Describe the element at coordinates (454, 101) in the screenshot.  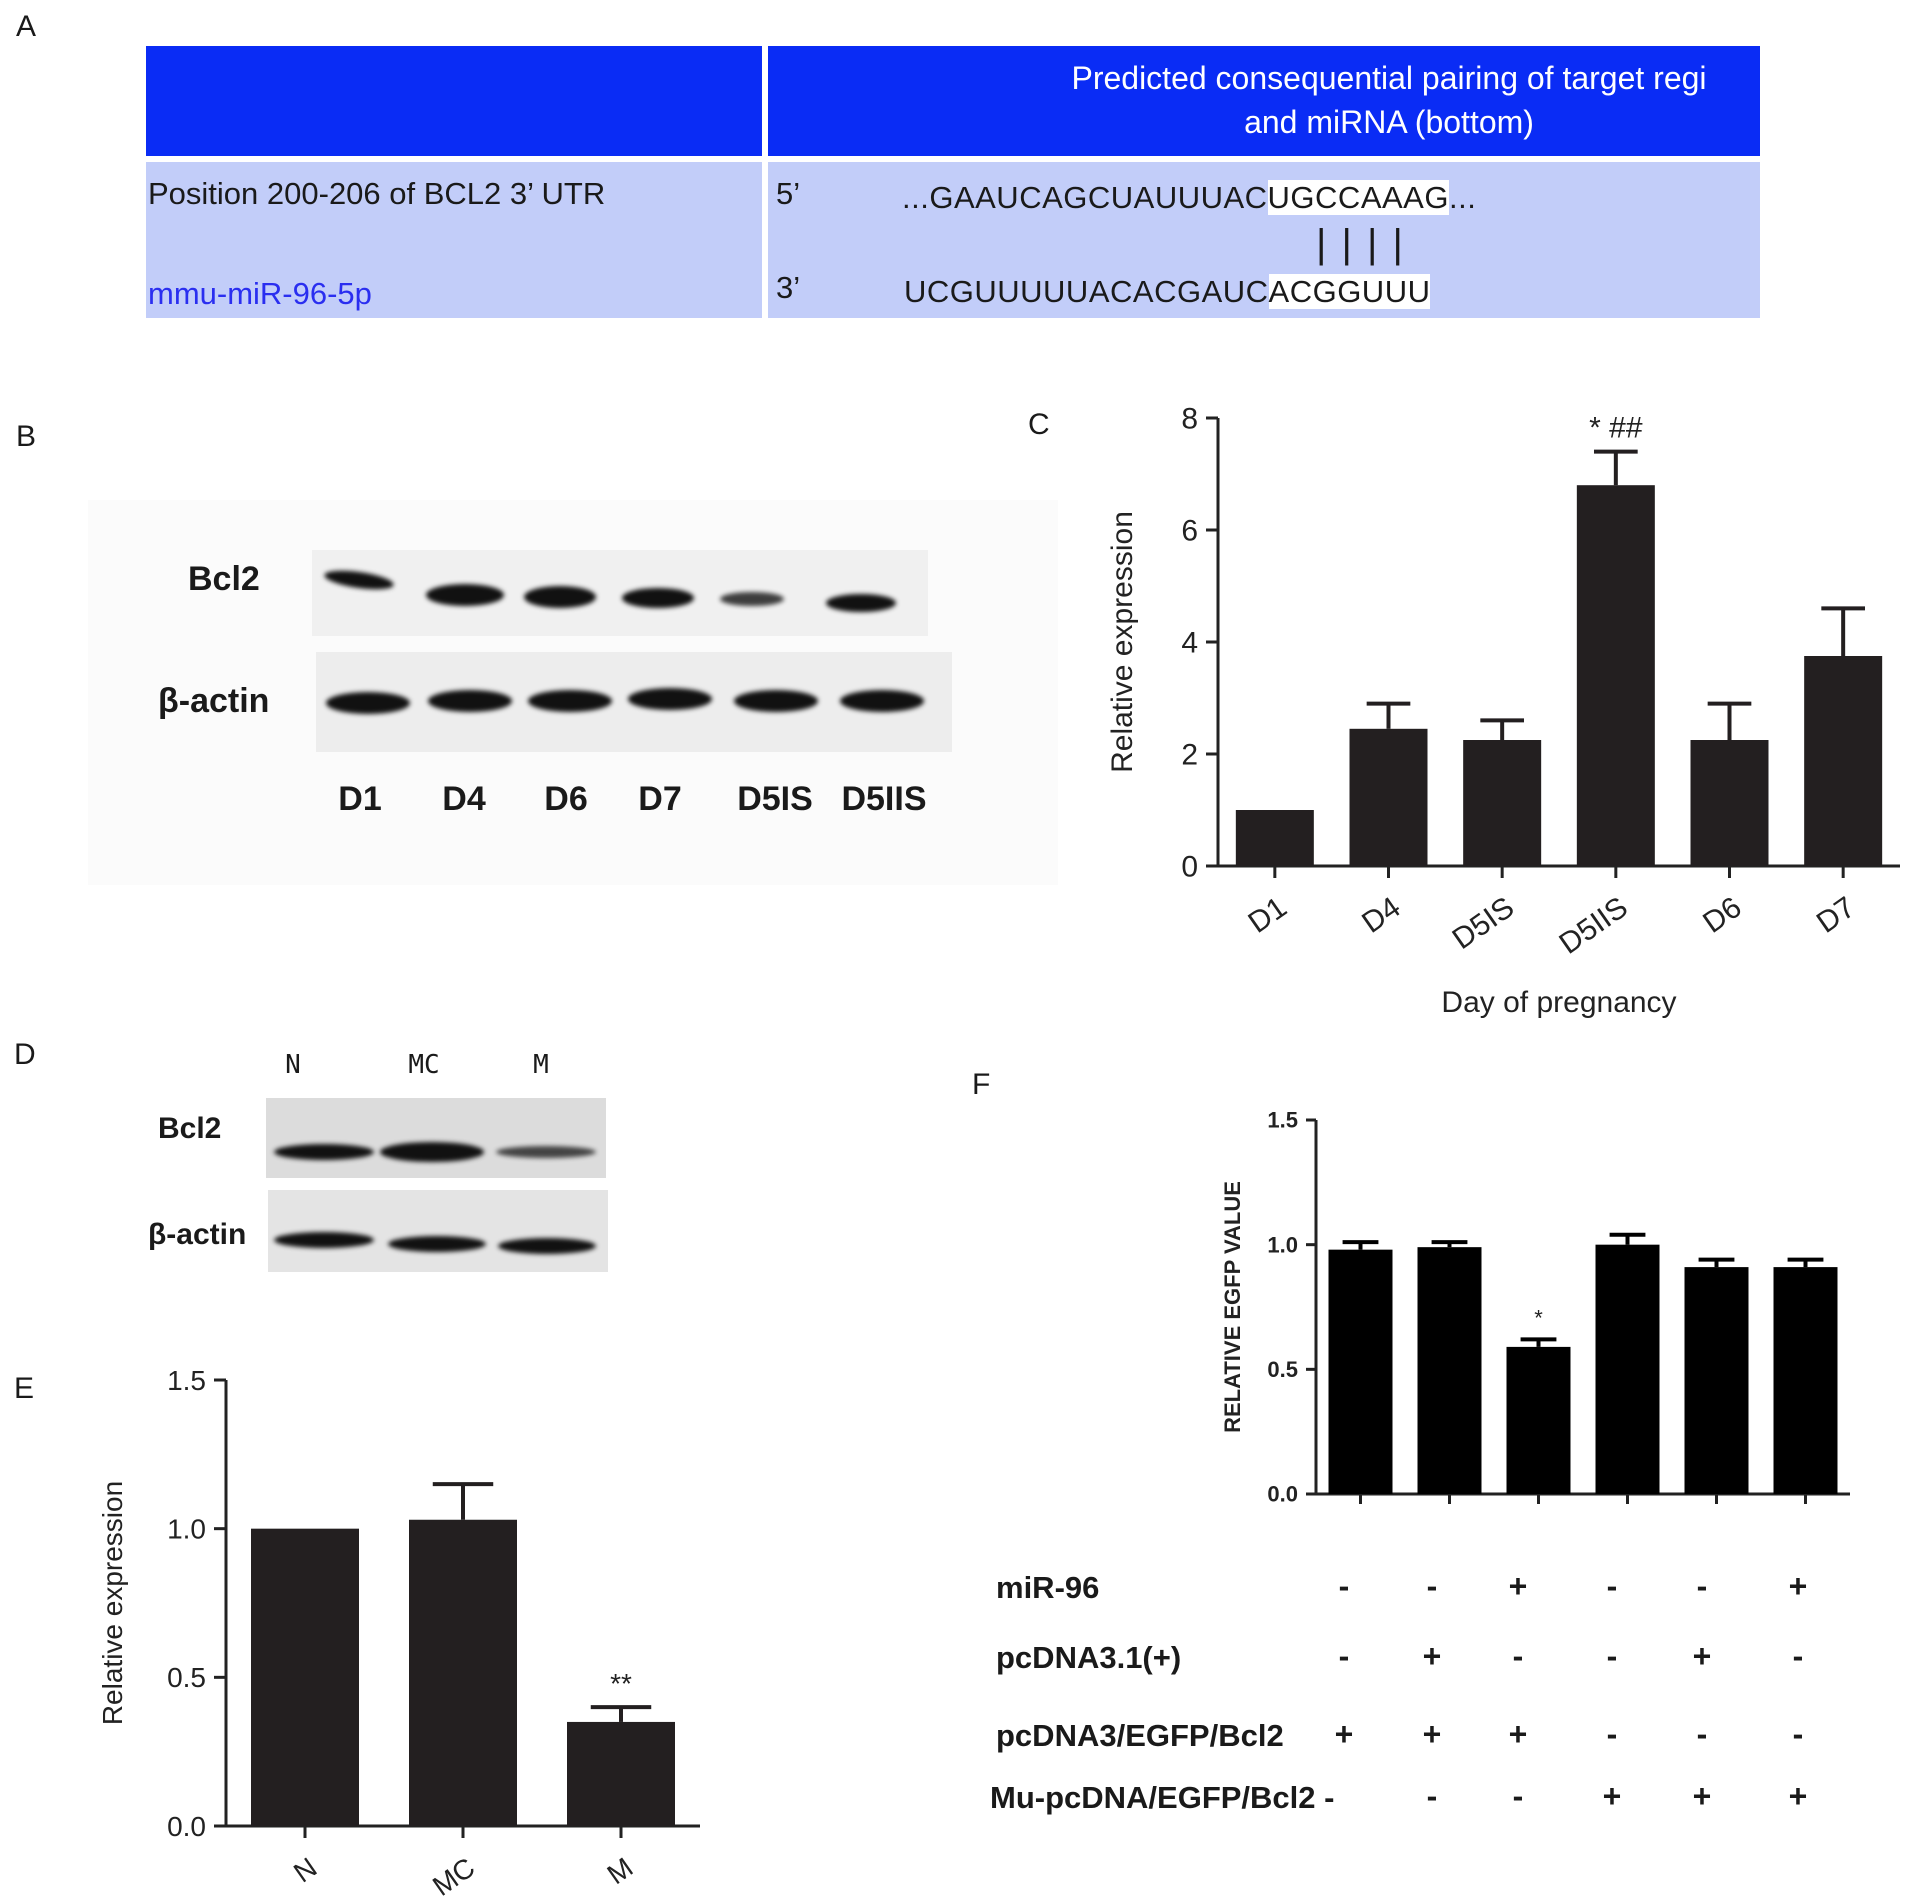
I see `table-header-left` at that location.